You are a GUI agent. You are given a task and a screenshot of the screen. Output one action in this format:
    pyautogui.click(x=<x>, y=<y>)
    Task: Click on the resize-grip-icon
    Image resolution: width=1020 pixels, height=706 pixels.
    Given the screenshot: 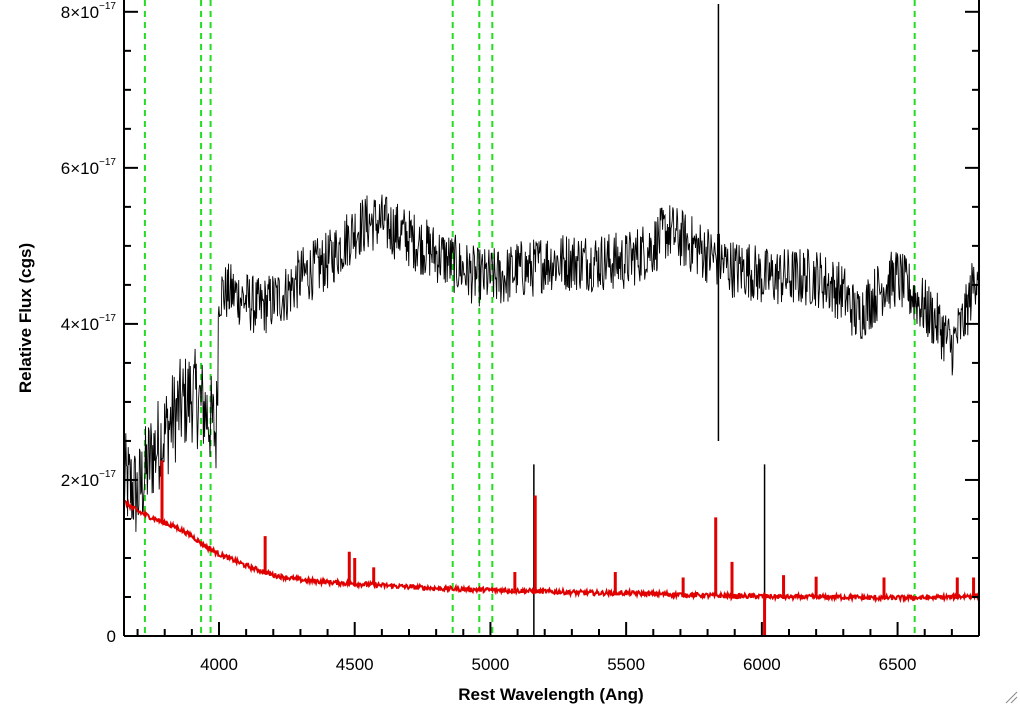 What is the action you would take?
    pyautogui.click(x=1011, y=697)
    